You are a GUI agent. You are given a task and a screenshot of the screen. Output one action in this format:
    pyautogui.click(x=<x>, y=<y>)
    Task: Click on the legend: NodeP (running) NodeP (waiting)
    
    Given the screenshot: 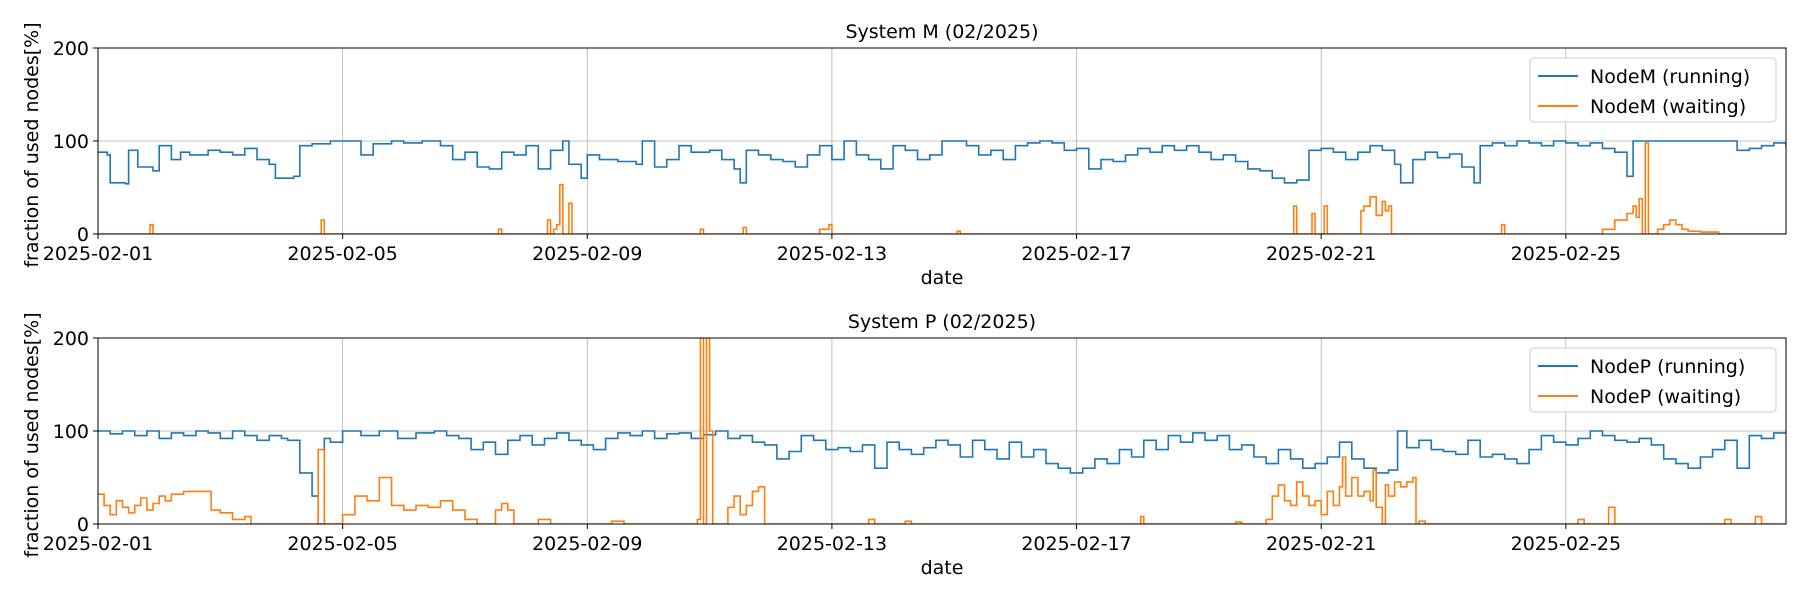 What is the action you would take?
    pyautogui.click(x=1653, y=380)
    